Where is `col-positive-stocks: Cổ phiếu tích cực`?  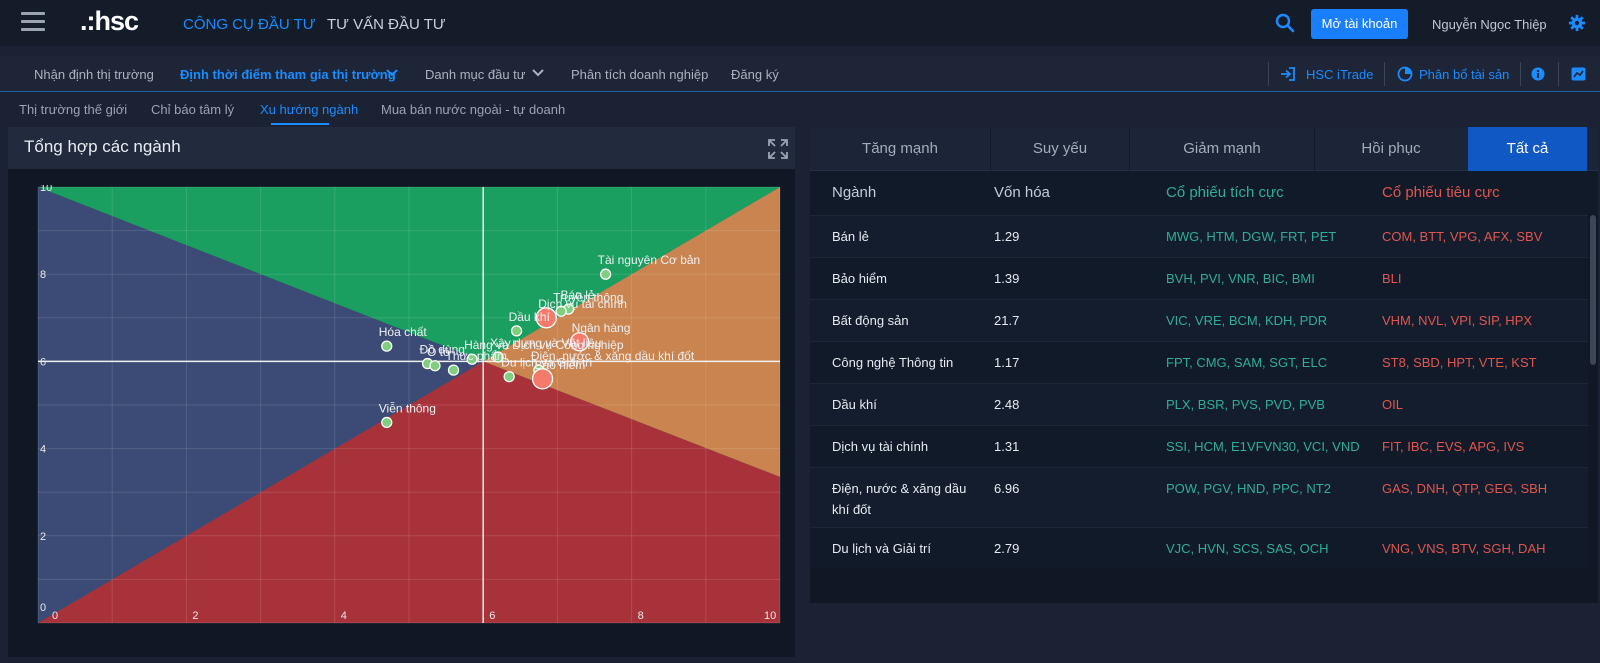
col-positive-stocks: Cổ phiếu tích cực is located at coordinates (1225, 192).